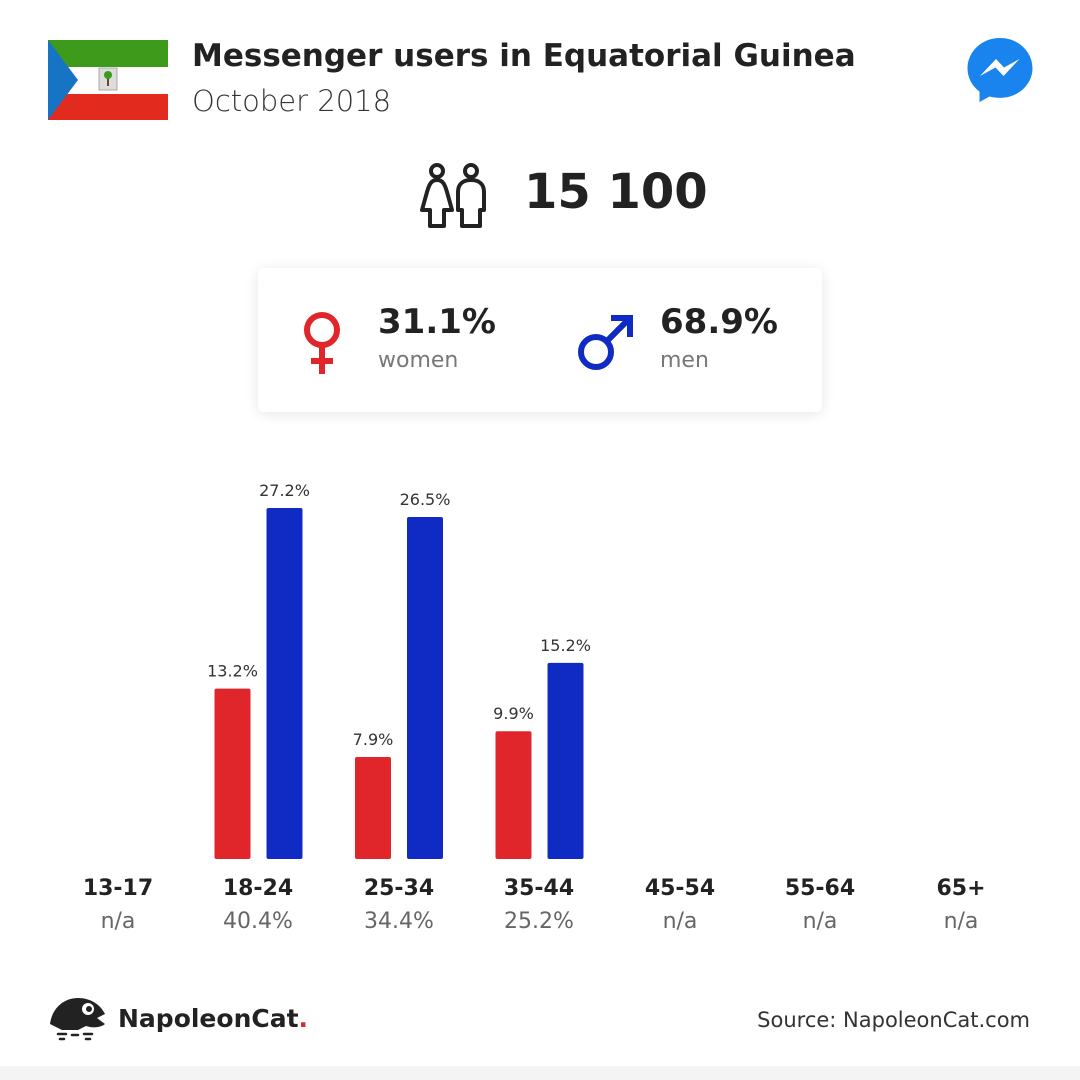  Describe the element at coordinates (539, 921) in the screenshot. I see `age-group-total: 25.2%` at that location.